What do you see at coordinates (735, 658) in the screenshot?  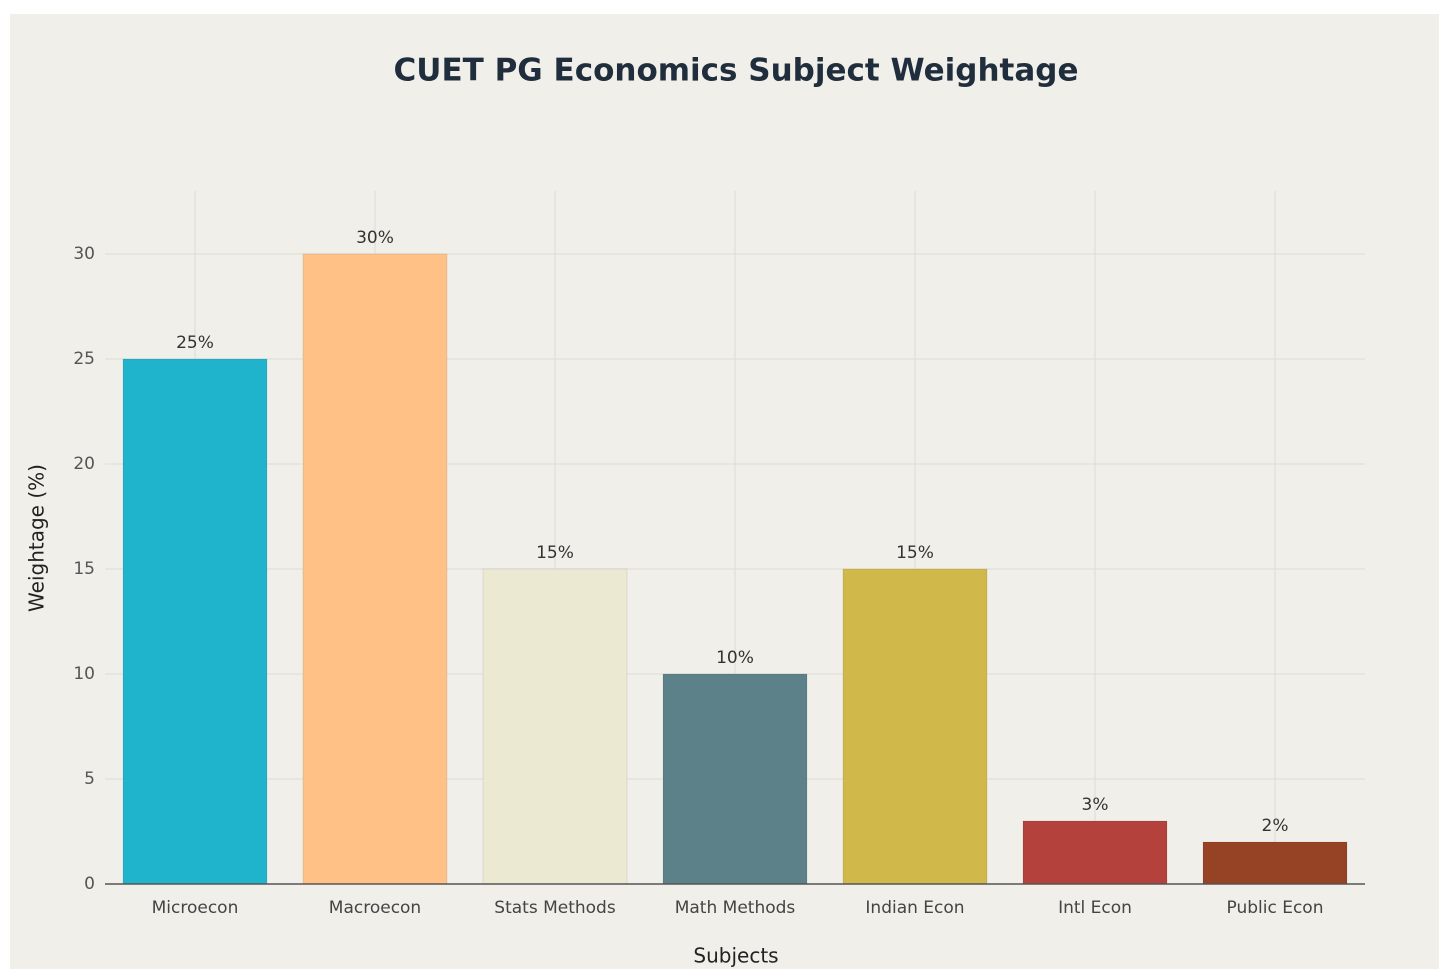 I see `value-label: 10%` at bounding box center [735, 658].